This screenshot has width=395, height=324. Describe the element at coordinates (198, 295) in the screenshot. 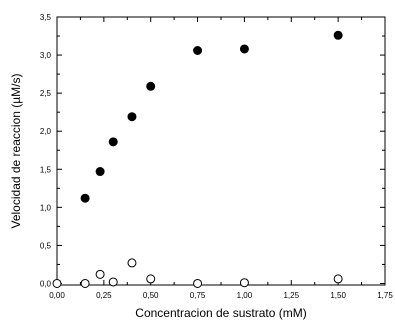

I see `x-tick-label: 0,75` at that location.